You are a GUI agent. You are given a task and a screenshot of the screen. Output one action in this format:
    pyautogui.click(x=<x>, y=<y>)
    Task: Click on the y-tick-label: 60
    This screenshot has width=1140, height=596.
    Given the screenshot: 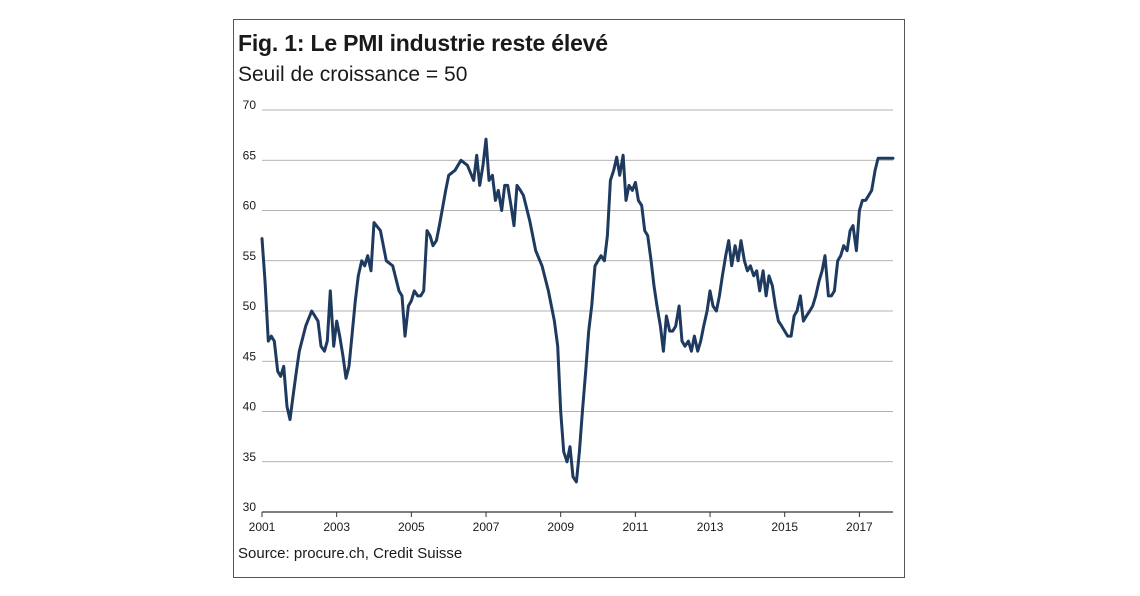 What is the action you would take?
    pyautogui.click(x=250, y=206)
    